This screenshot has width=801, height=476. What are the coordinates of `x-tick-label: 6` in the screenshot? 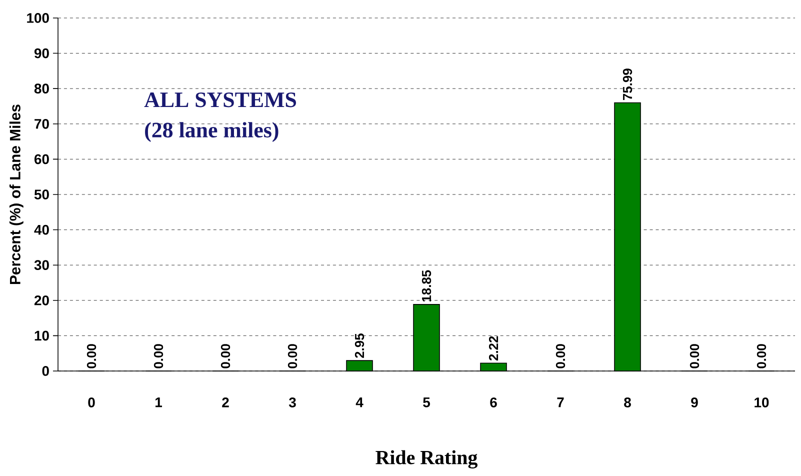 It's located at (493, 402).